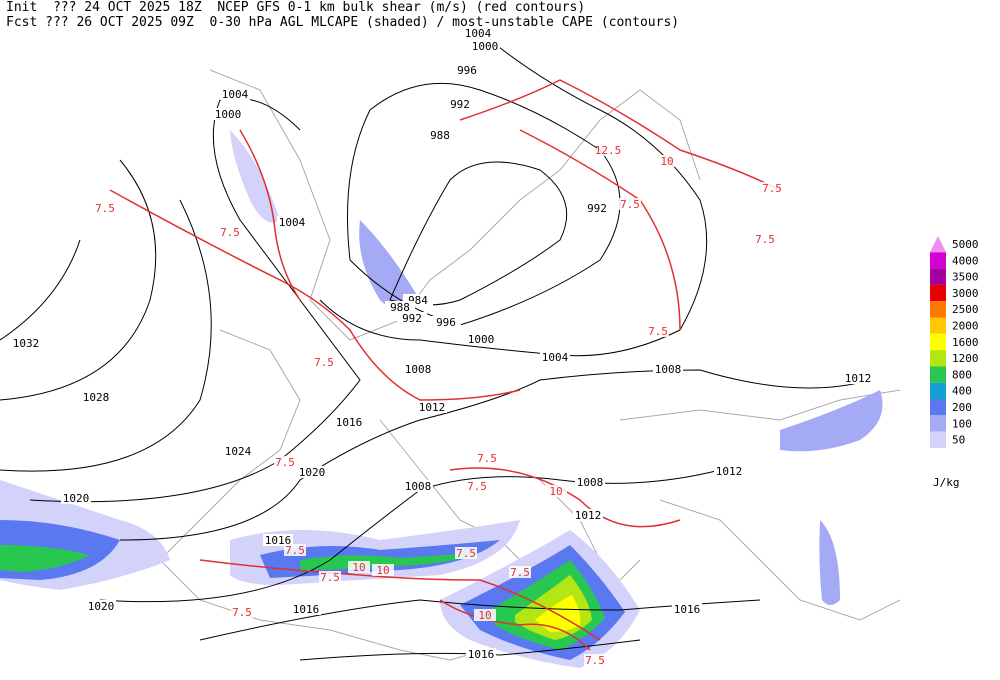 The width and height of the screenshot is (1000, 680). What do you see at coordinates (965, 326) in the screenshot?
I see `legend-label: 2000` at bounding box center [965, 326].